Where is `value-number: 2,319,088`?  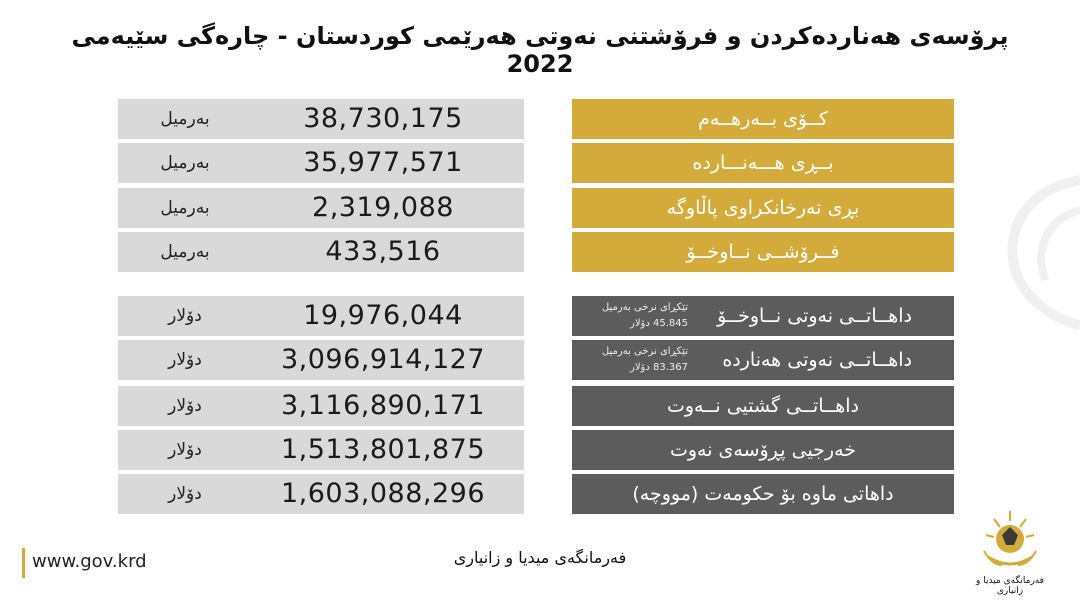
value-number: 2,319,088 is located at coordinates (383, 207).